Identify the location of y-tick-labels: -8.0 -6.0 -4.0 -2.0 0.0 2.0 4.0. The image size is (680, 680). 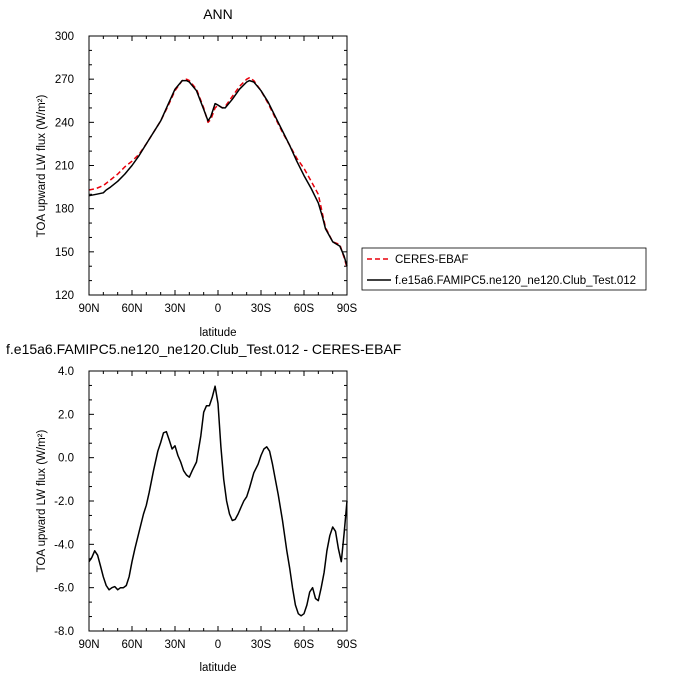
(64, 502).